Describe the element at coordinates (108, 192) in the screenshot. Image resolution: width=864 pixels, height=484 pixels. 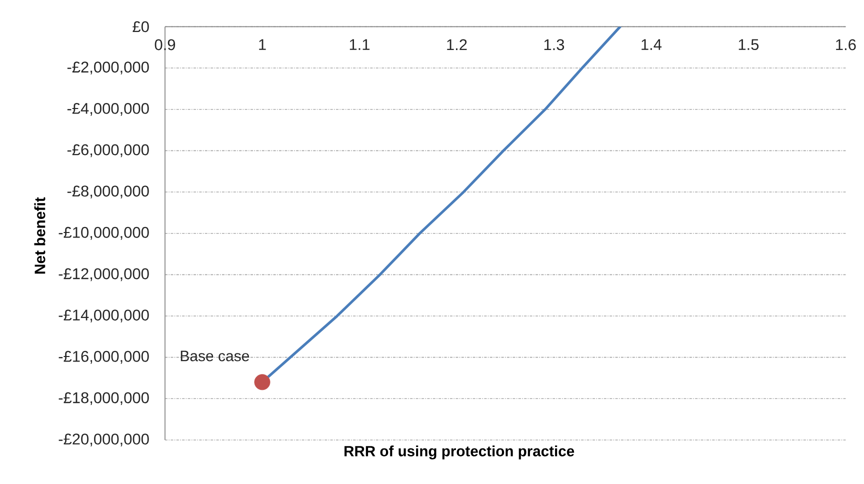
I see `y-tick-label: -£8,000,000` at that location.